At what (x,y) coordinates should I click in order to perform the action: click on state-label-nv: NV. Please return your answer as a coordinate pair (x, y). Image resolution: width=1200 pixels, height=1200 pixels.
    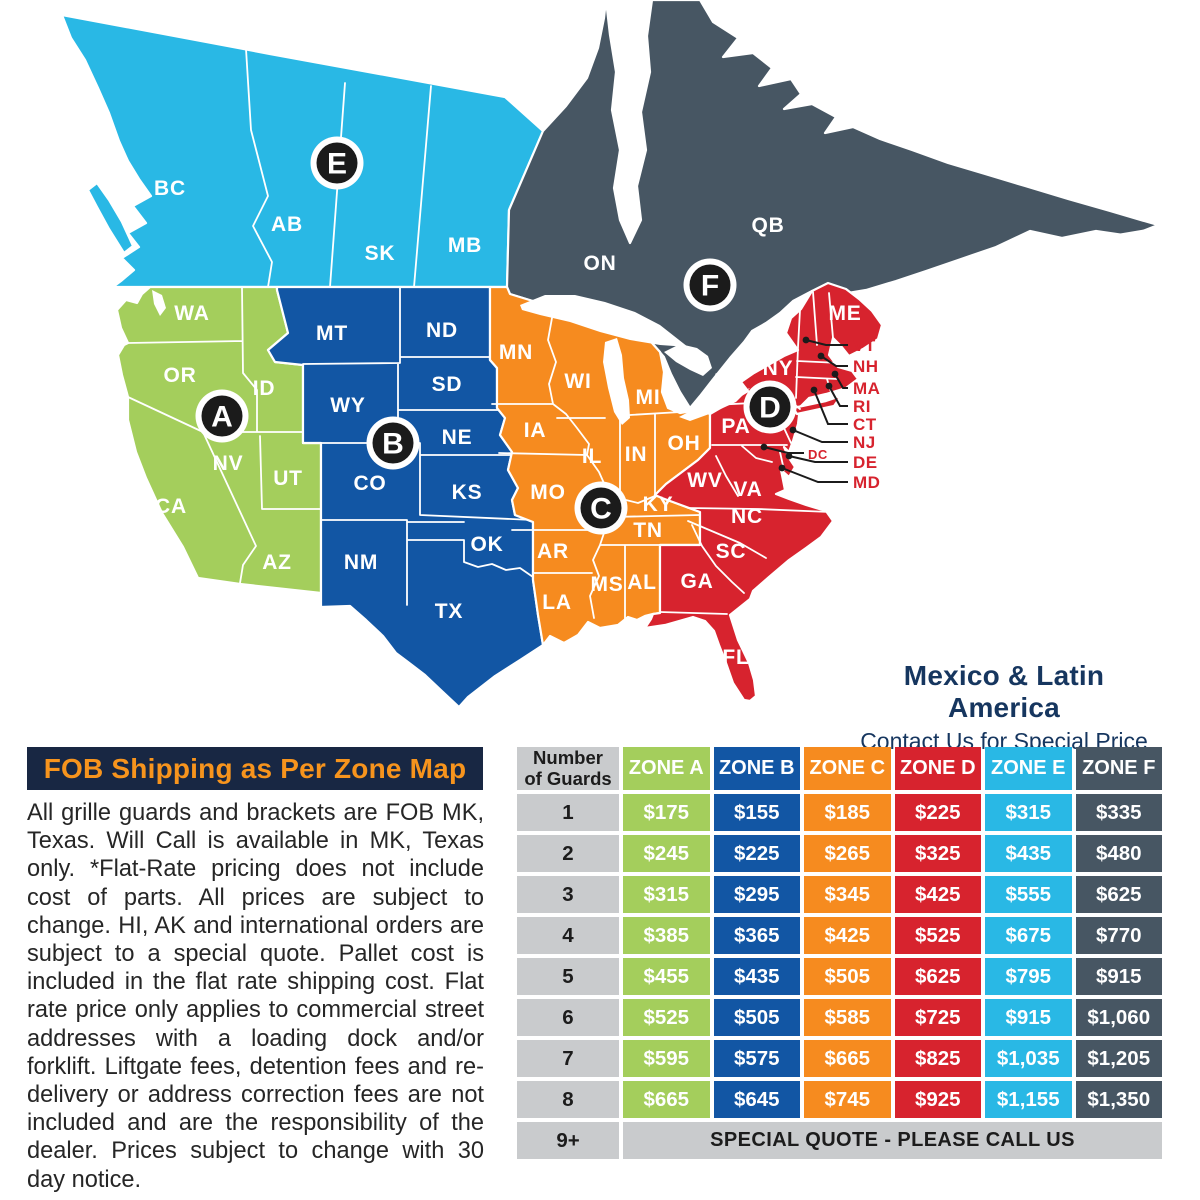
    Looking at the image, I should click on (228, 463).